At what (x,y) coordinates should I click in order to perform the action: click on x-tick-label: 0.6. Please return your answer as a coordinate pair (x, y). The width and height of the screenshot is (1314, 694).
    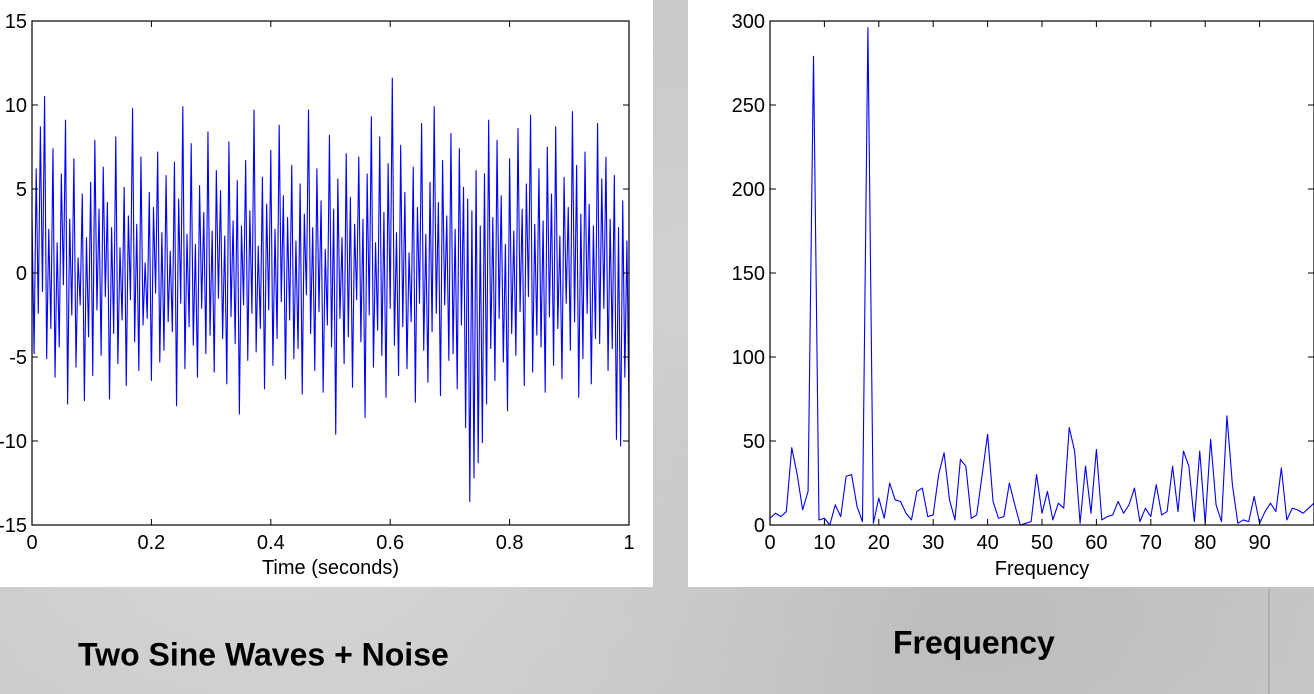
    Looking at the image, I should click on (390, 543).